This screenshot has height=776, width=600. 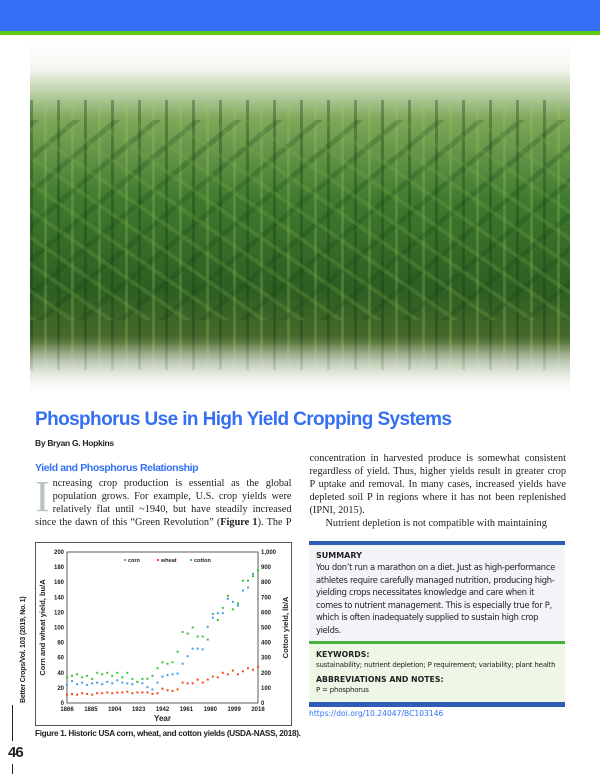 I want to click on y-tick-label: 200, so click(x=59, y=553).